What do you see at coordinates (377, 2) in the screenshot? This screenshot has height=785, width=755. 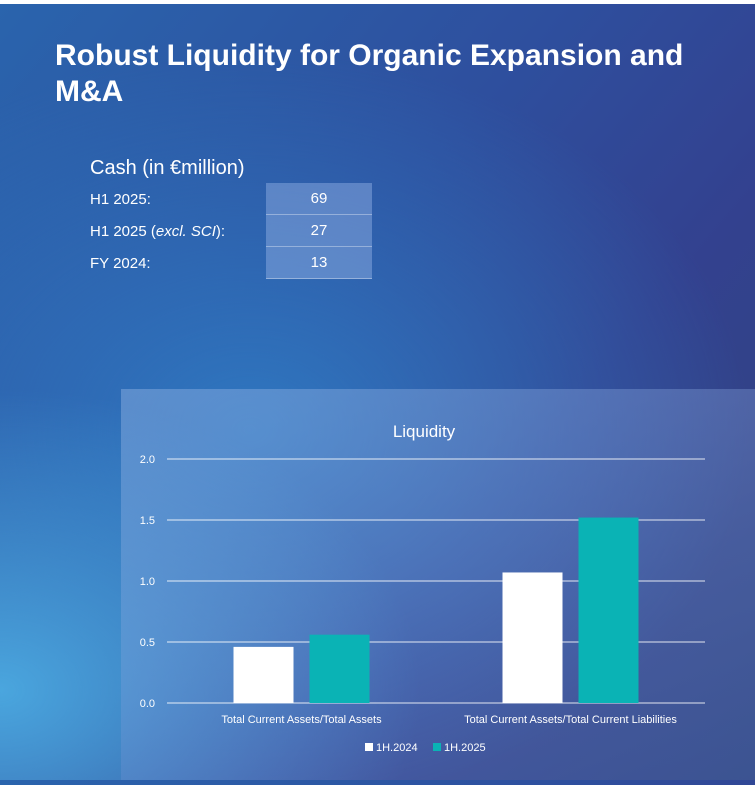 I see `top-accent-line` at bounding box center [377, 2].